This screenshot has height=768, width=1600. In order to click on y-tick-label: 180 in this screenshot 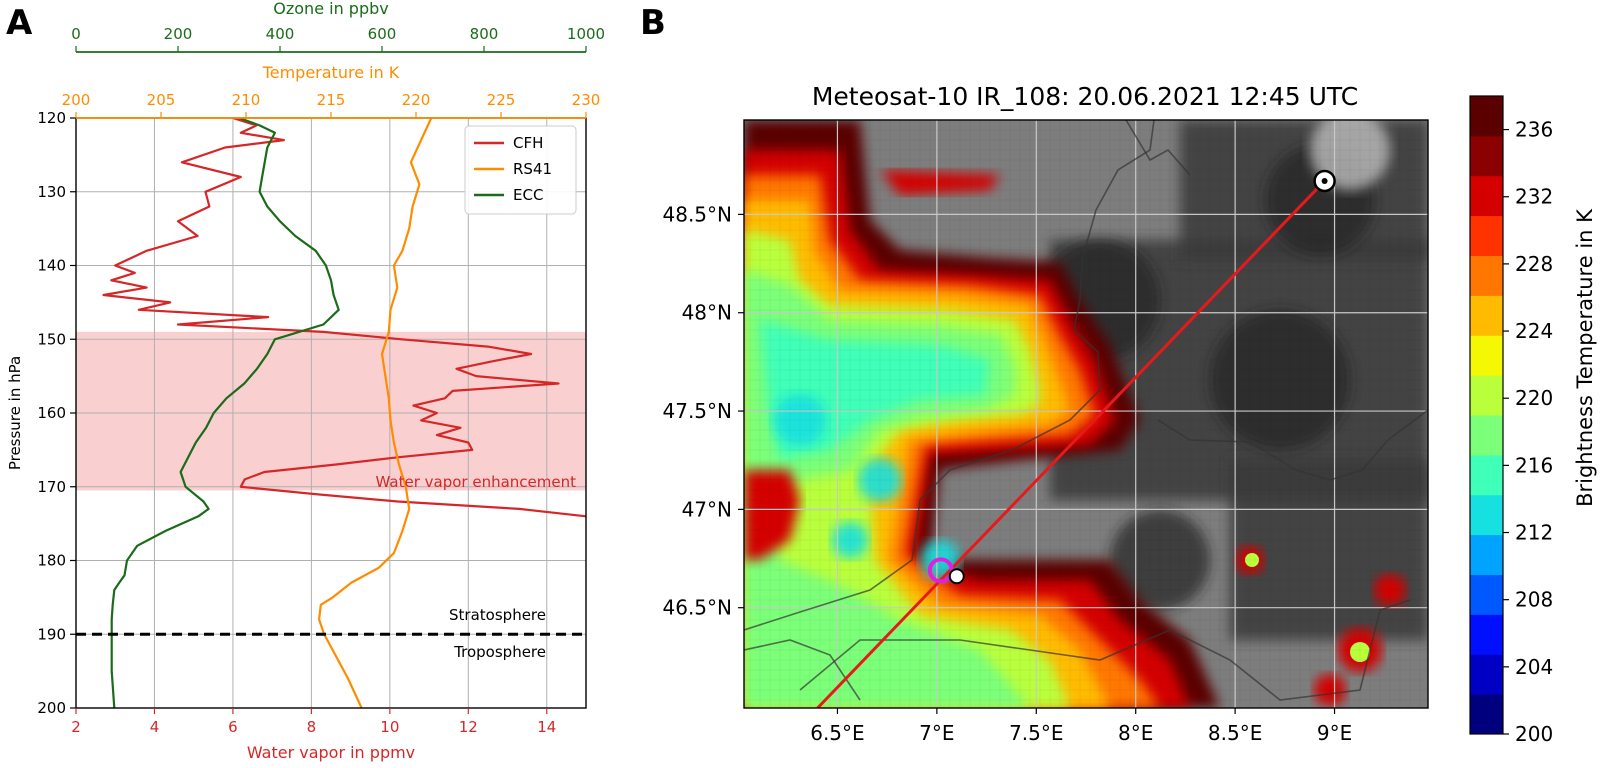, I will do `click(51, 561)`.